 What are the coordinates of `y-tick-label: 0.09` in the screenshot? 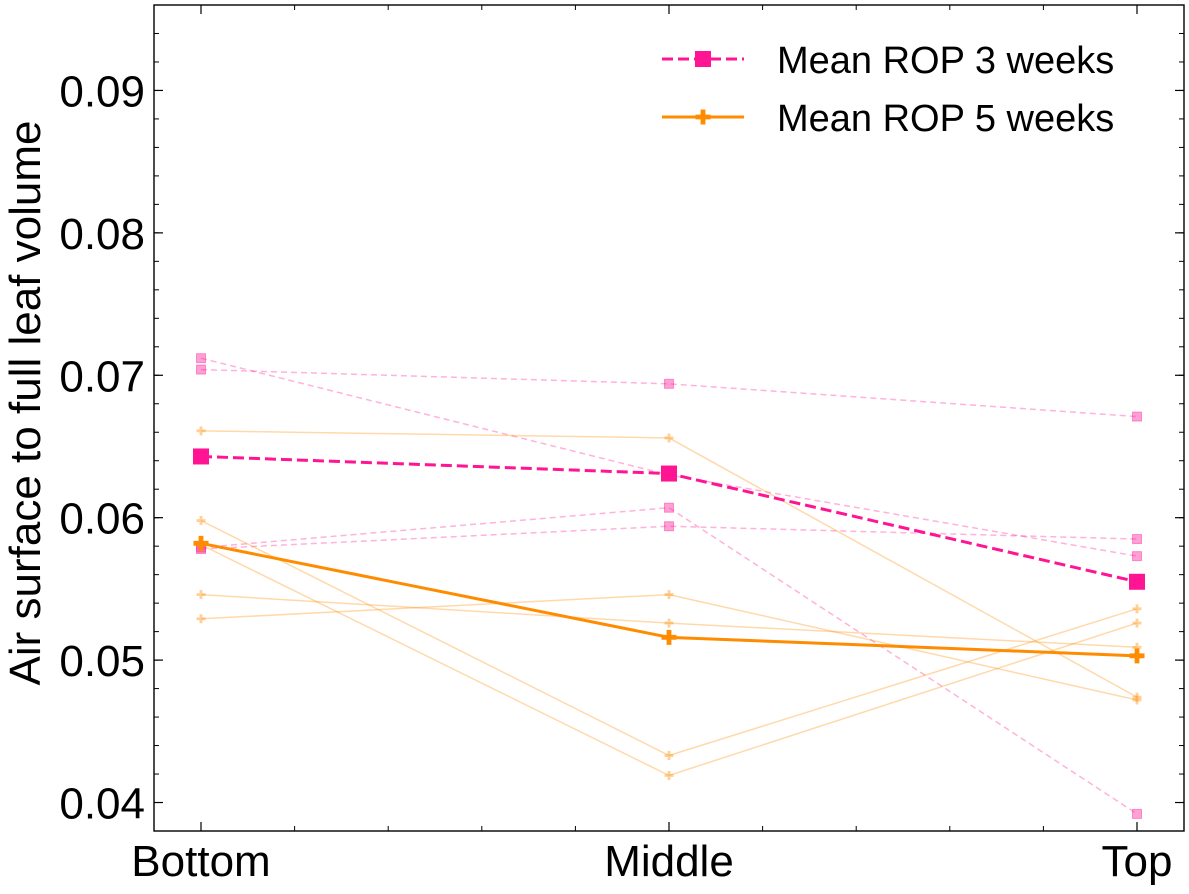 It's located at (102, 91).